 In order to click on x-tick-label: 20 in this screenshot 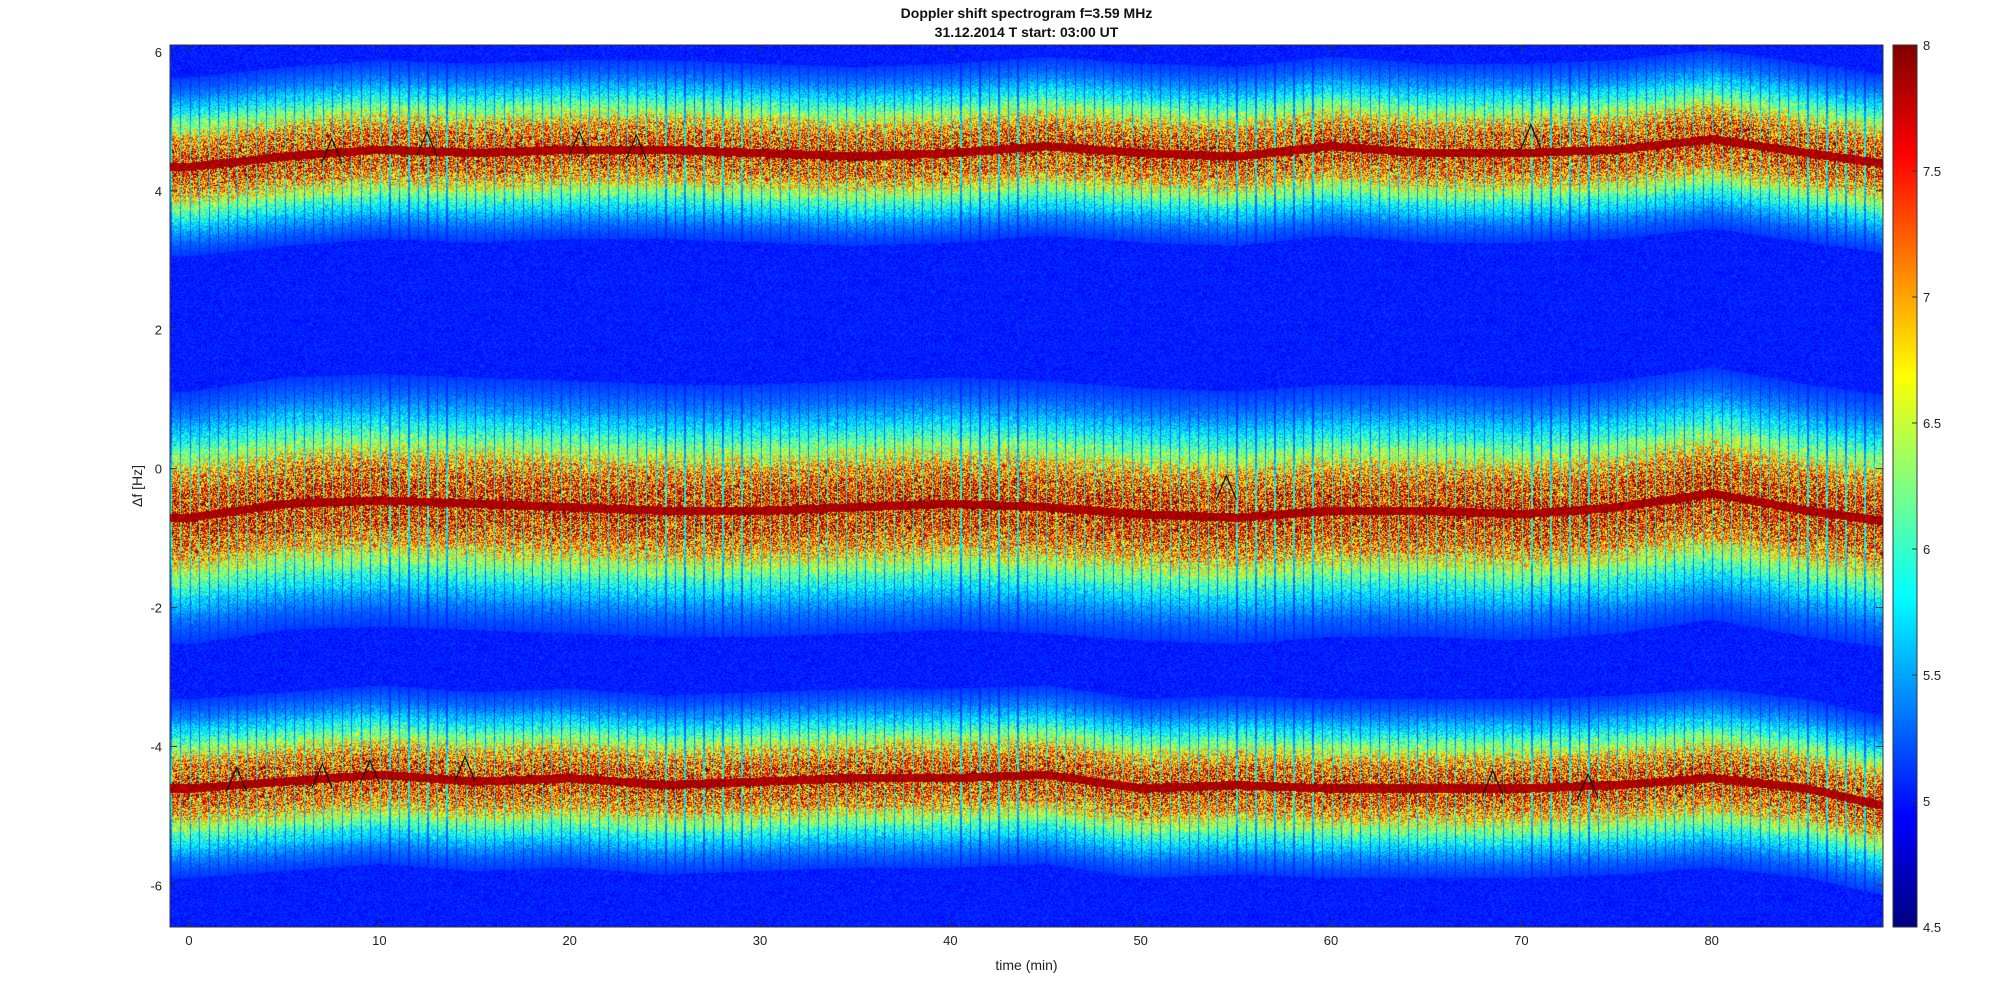, I will do `click(569, 940)`.